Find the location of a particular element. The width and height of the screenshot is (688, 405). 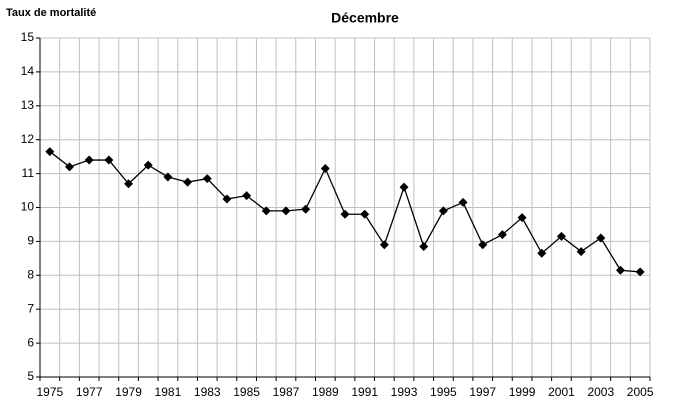

x-tick-label: 2005 is located at coordinates (640, 392).